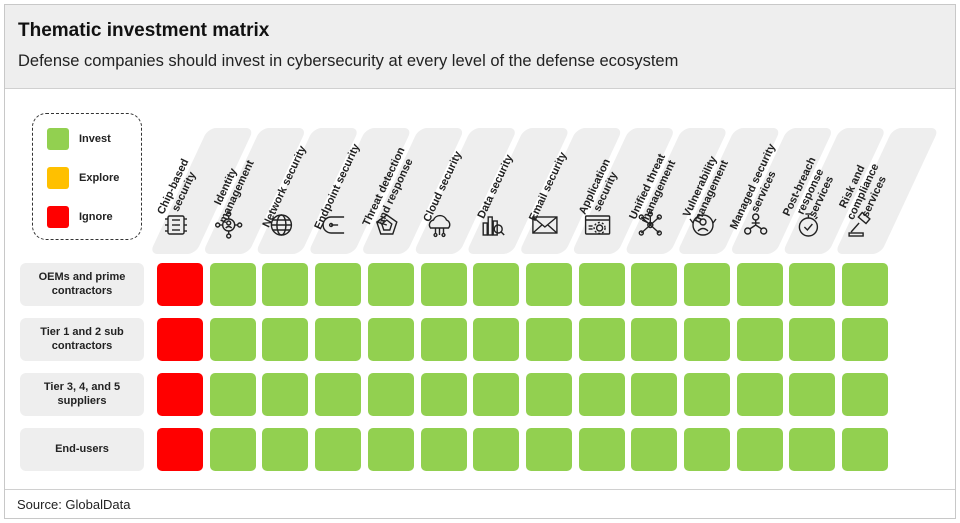  What do you see at coordinates (58, 178) in the screenshot?
I see `legend-swatch-explore` at bounding box center [58, 178].